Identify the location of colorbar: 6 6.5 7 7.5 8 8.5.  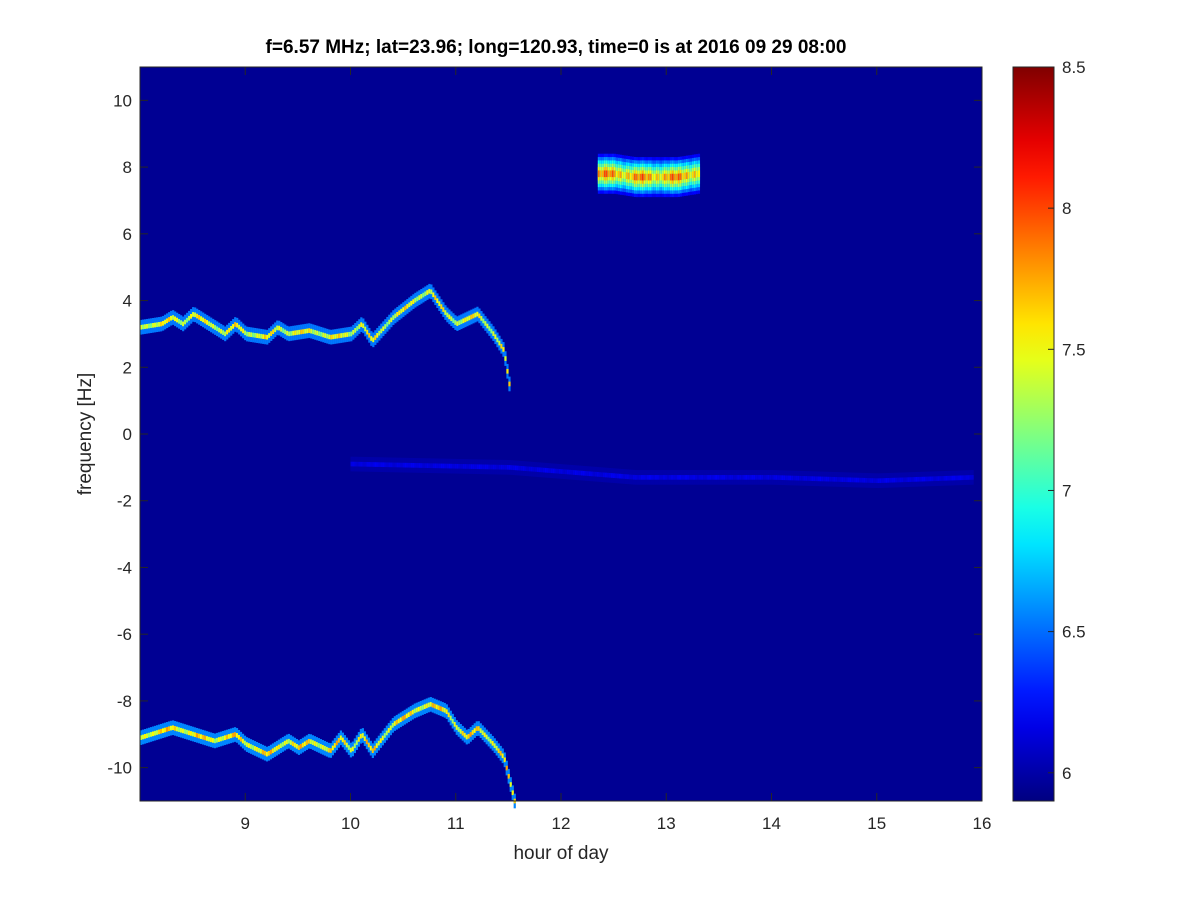
(1049, 430).